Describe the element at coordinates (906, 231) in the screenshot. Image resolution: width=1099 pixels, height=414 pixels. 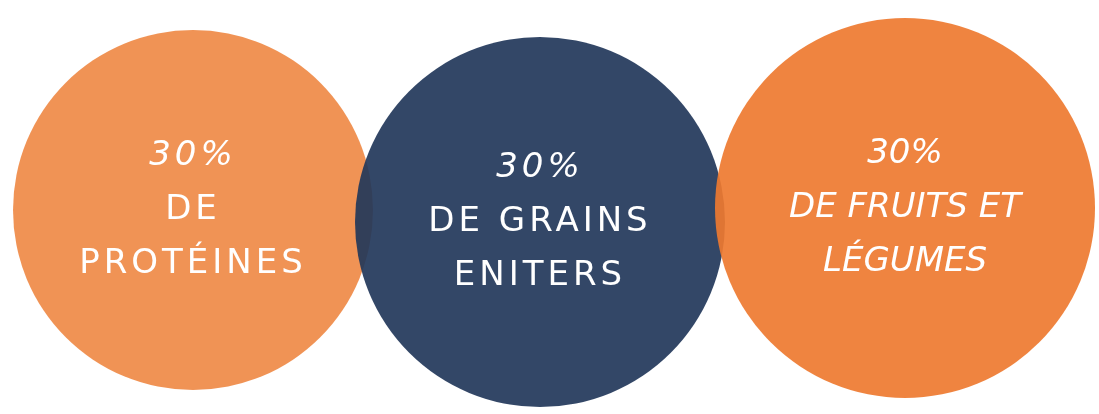
I see `category-label: DE FRUITS ET LÉGUMES` at that location.